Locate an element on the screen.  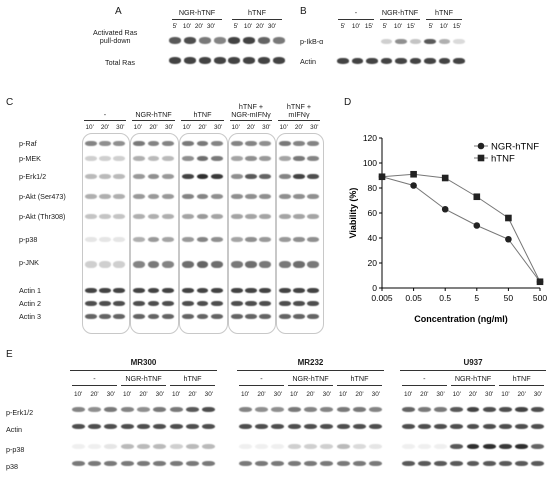
panel-a-time-label: 20' is located at coordinates (260, 26).